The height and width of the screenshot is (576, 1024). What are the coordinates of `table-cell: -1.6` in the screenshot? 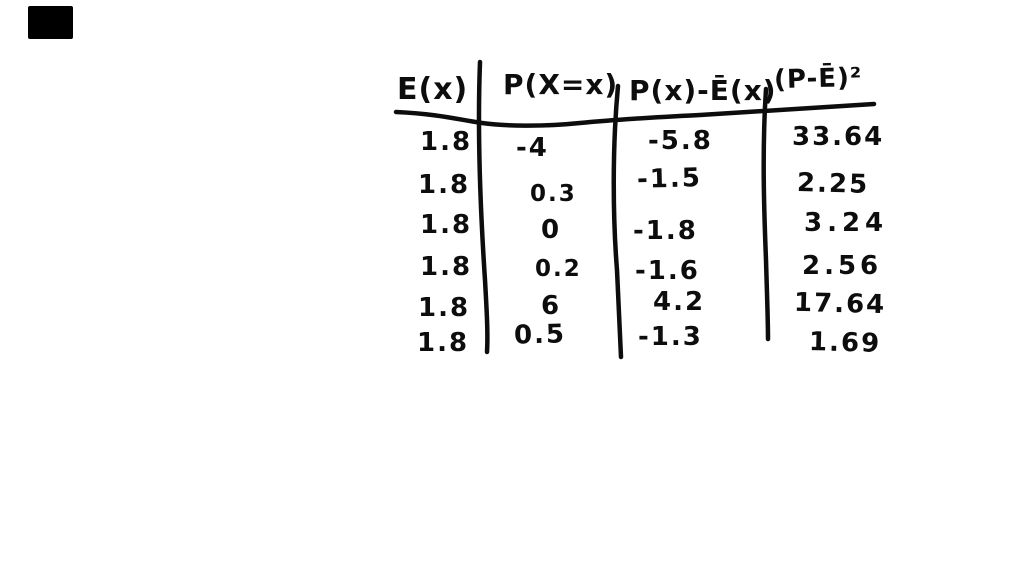 It's located at (667, 271).